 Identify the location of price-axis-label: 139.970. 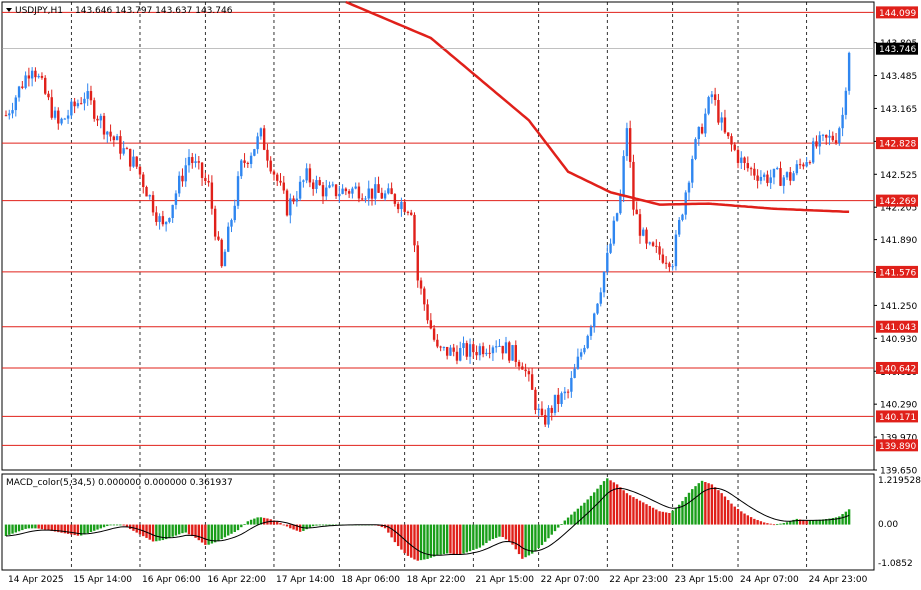
(898, 439).